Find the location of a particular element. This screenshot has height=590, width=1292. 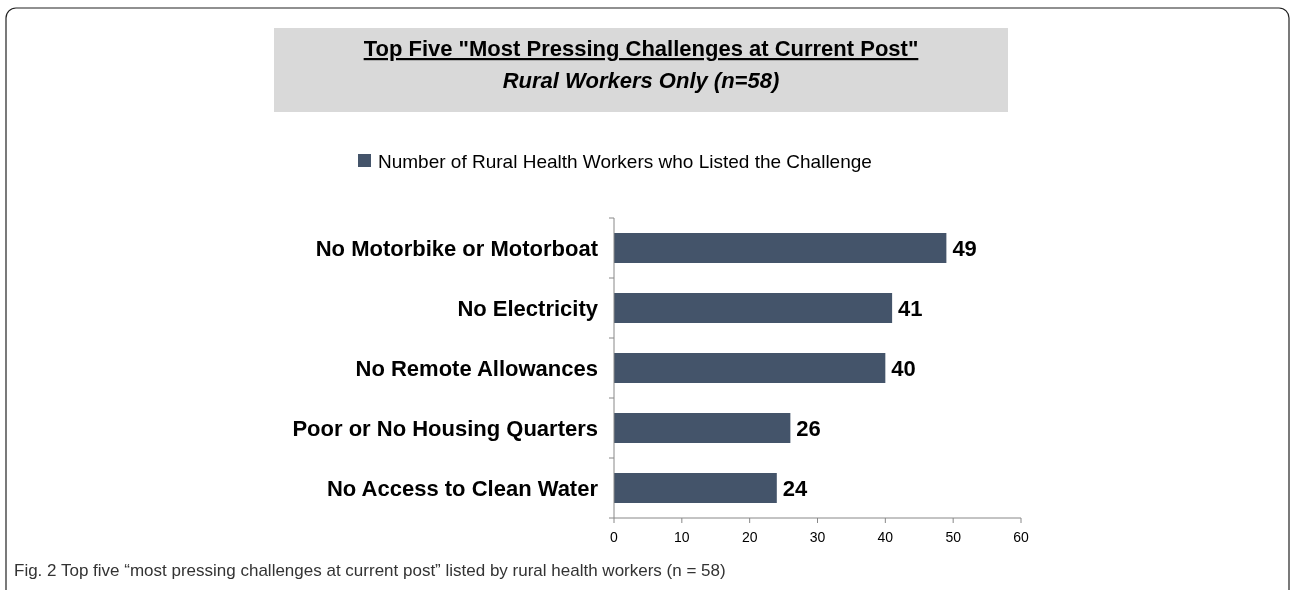

x-tick-label: 60 is located at coordinates (1021, 537).